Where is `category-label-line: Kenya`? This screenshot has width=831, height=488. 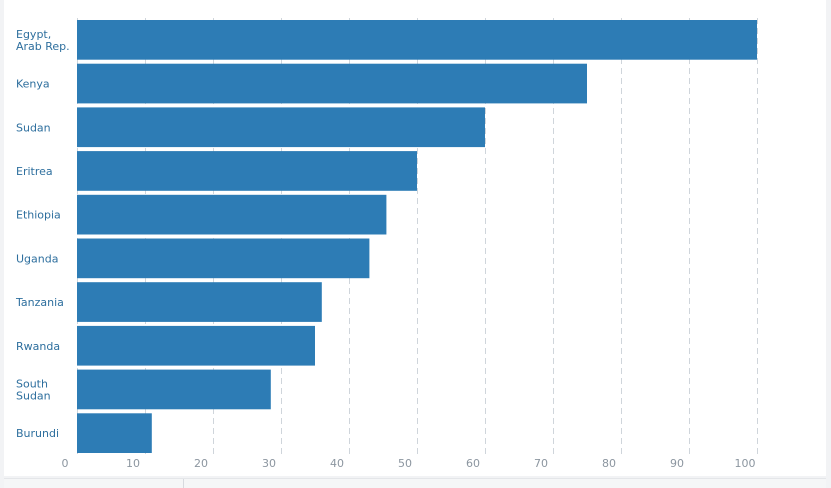 category-label-line: Kenya is located at coordinates (33, 84).